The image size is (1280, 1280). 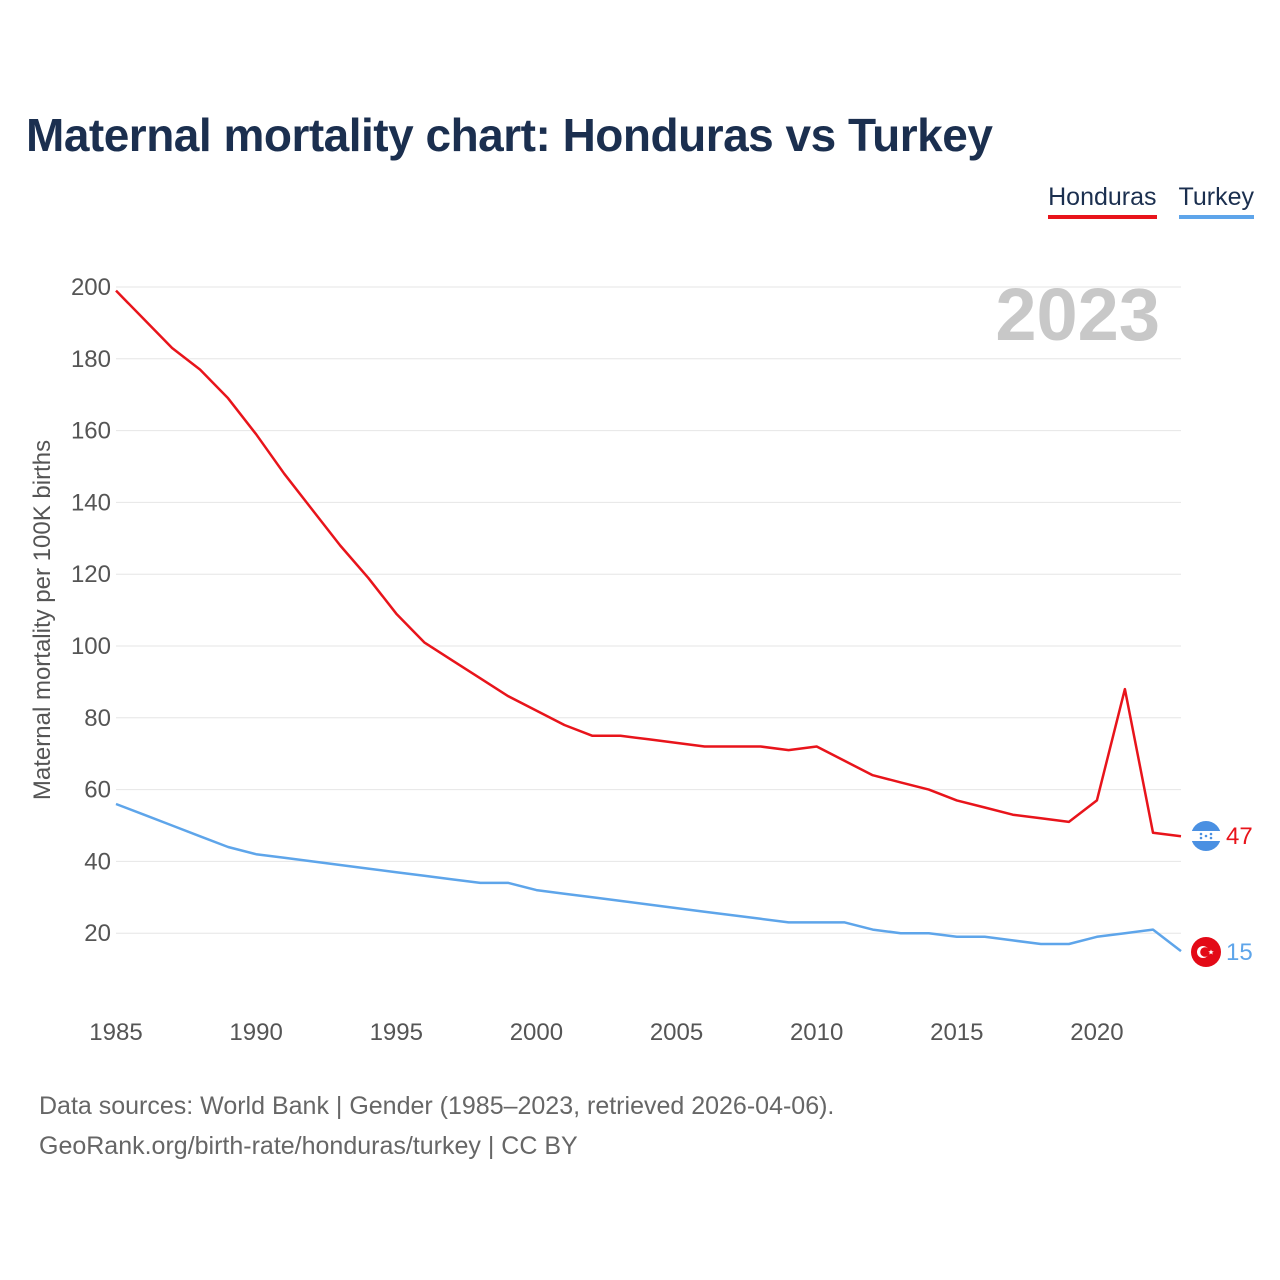 I want to click on x-tick-label: 2015, so click(x=956, y=1032).